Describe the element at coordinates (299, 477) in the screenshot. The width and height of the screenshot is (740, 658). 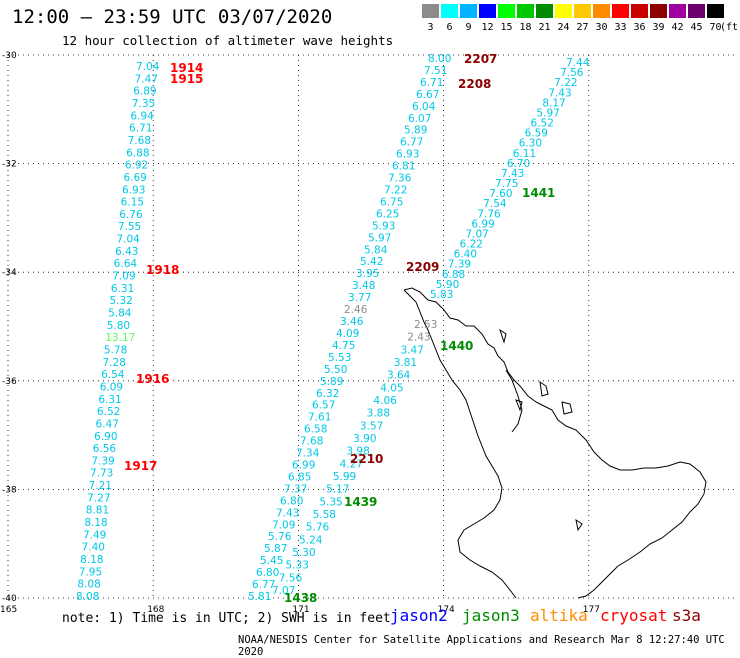
I see `swh-value: 6.85` at that location.